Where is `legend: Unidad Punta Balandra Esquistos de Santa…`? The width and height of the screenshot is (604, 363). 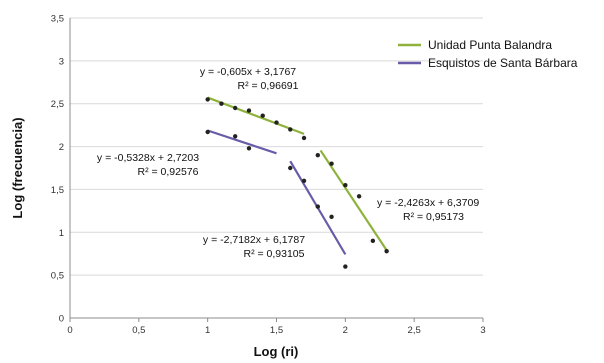 legend: Unidad Punta Balandra Esquistos de Santa… is located at coordinates (488, 54).